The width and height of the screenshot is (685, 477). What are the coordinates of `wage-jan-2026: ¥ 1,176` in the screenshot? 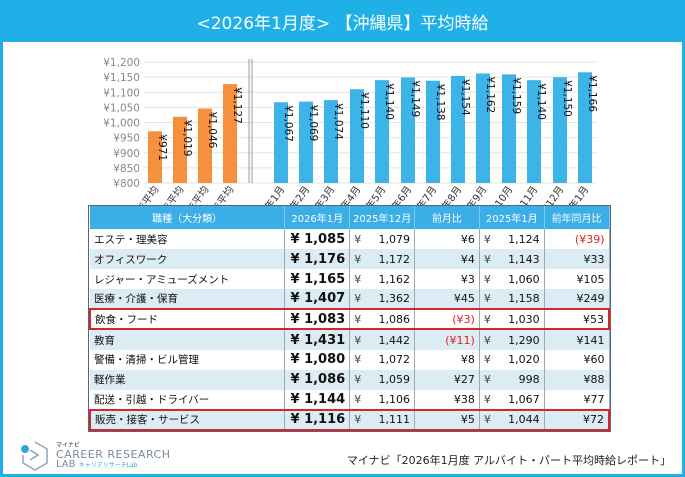 It's located at (317, 259).